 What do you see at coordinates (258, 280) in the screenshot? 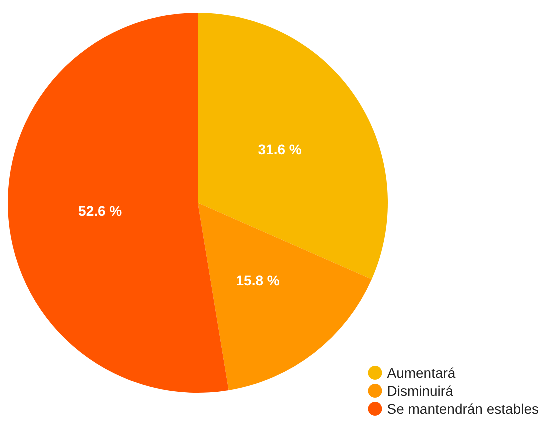
I see `data-label: 15.8 %` at bounding box center [258, 280].